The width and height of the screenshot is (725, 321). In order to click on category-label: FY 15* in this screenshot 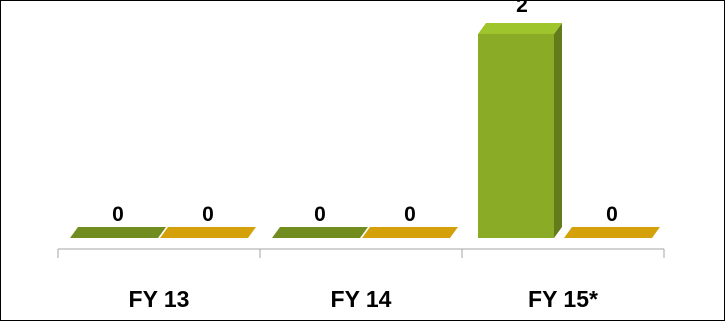, I will do `click(563, 299)`.